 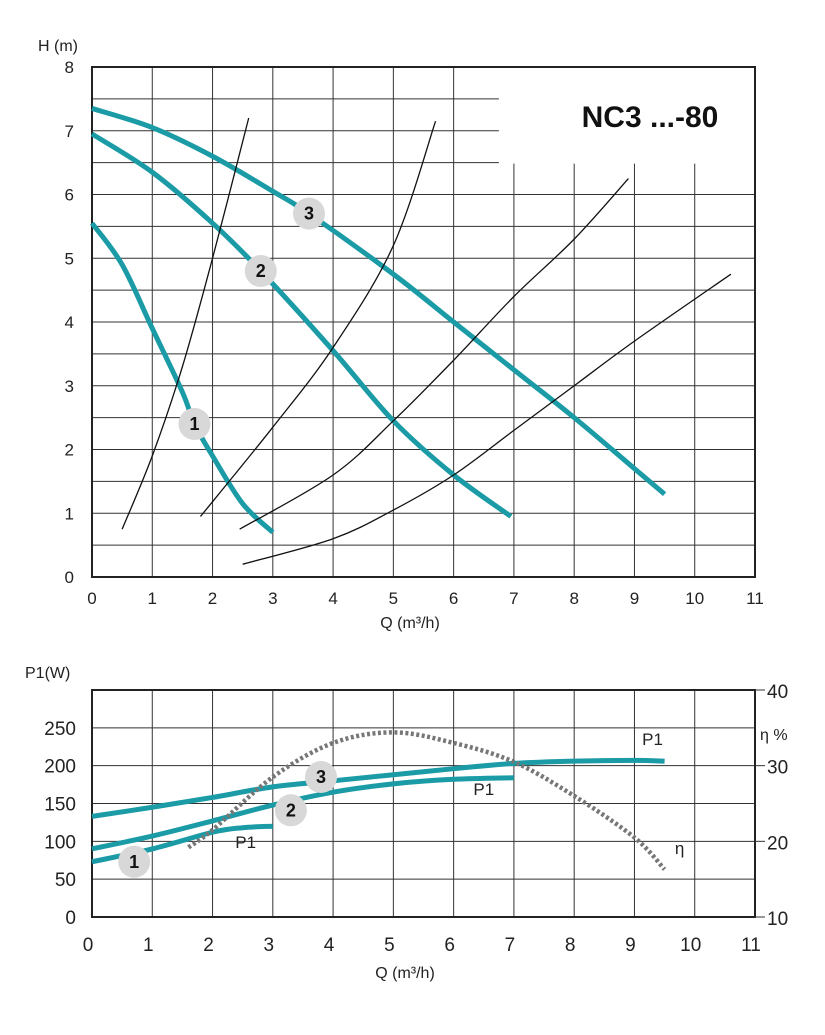 I want to click on title-box, so click(x=626, y=116).